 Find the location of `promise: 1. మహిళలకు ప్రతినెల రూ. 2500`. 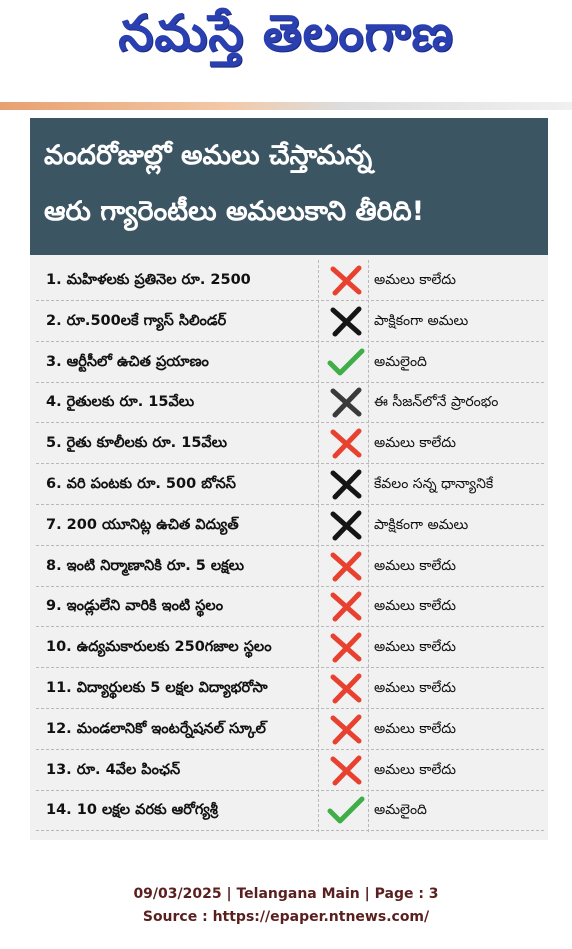

promise: 1. మహిళలకు ప్రతినెల రూ. 2500 is located at coordinates (148, 280).